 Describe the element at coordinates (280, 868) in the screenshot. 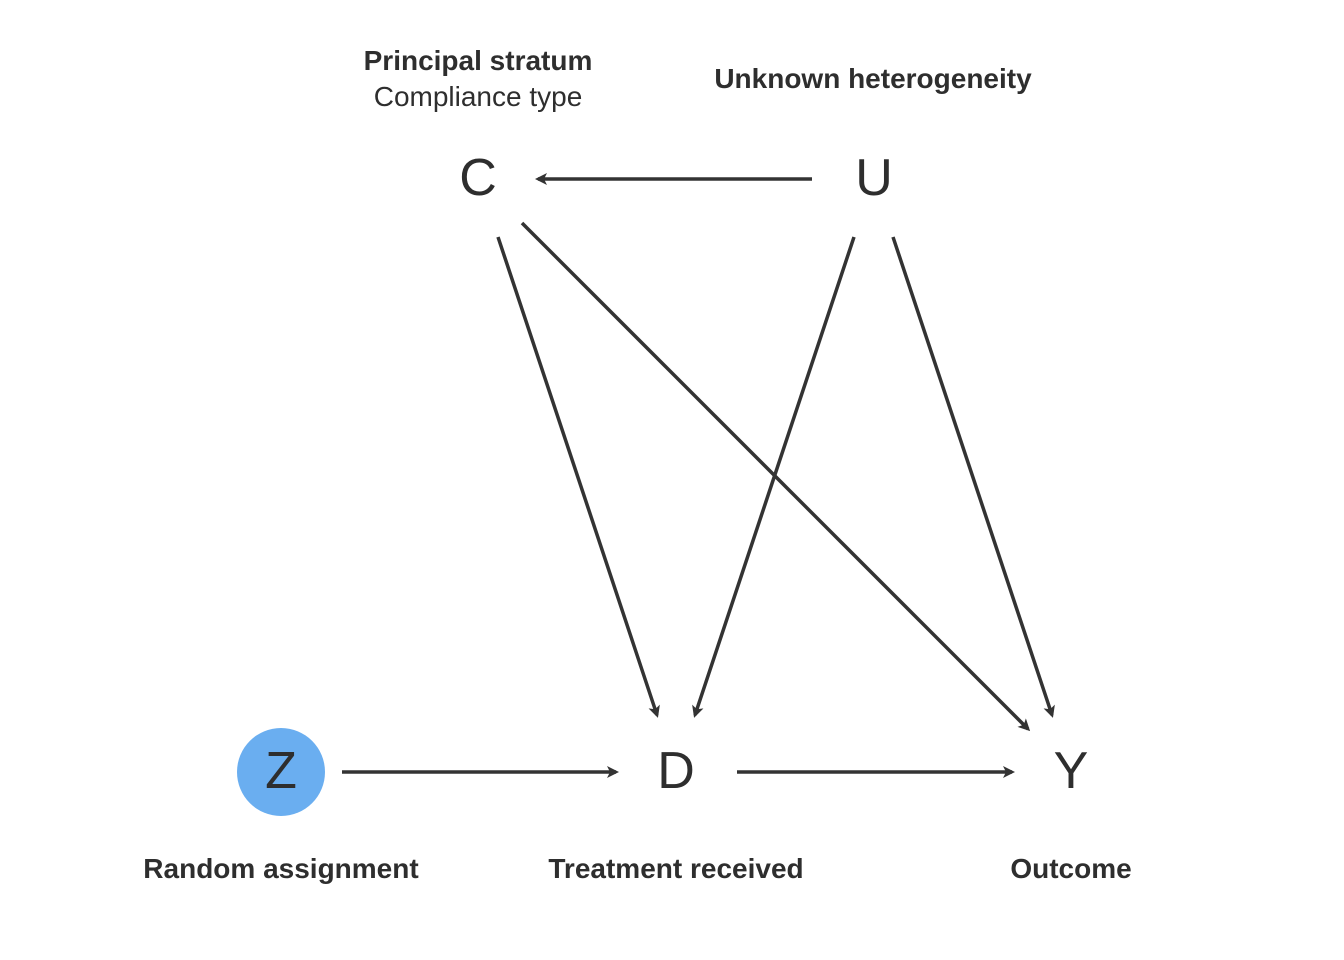

I see `label-random-assignment: Random assignment` at that location.